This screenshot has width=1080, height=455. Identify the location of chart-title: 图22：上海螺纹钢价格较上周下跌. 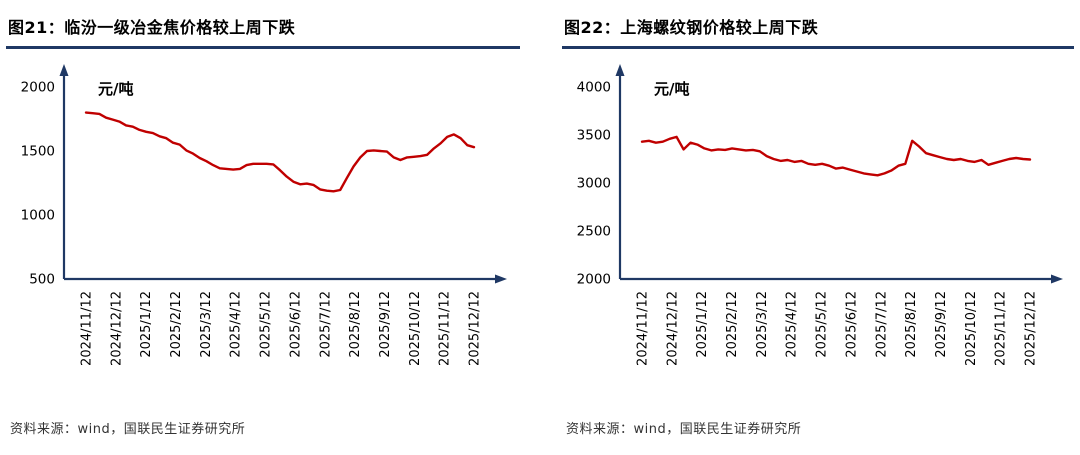
(691, 27).